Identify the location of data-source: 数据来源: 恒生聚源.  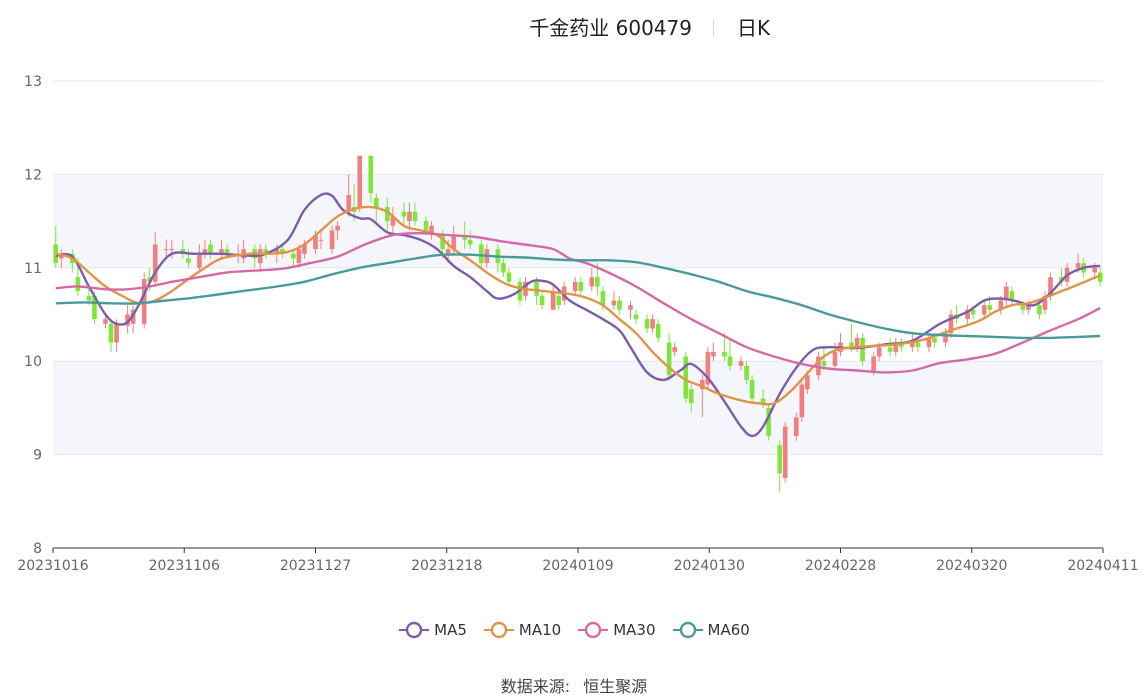
(574, 685).